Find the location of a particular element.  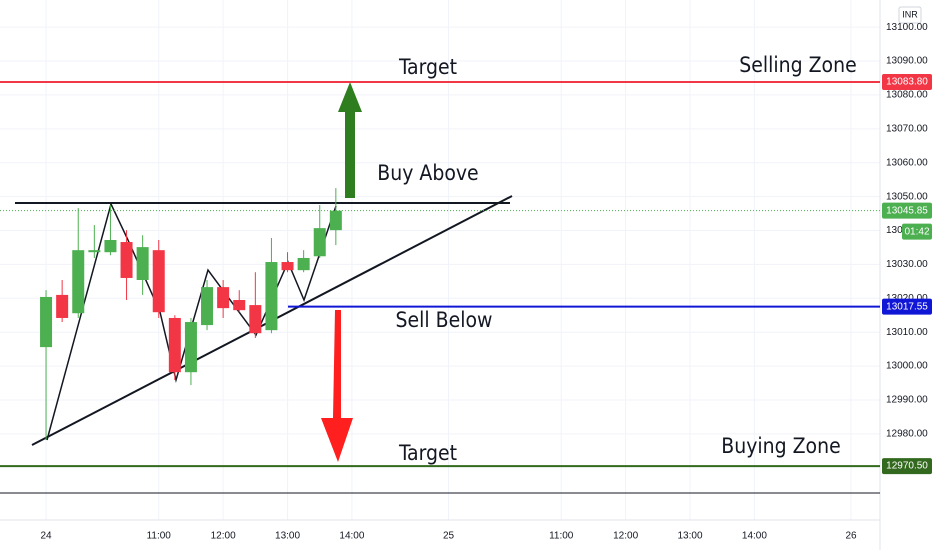

x-tick-label: 26 is located at coordinates (851, 536).